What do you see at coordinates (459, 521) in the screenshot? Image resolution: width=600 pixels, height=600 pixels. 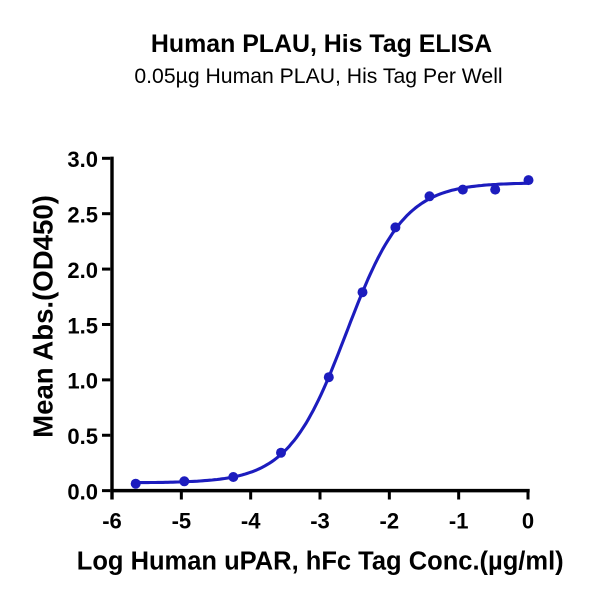 I see `svg-text: -1` at bounding box center [459, 521].